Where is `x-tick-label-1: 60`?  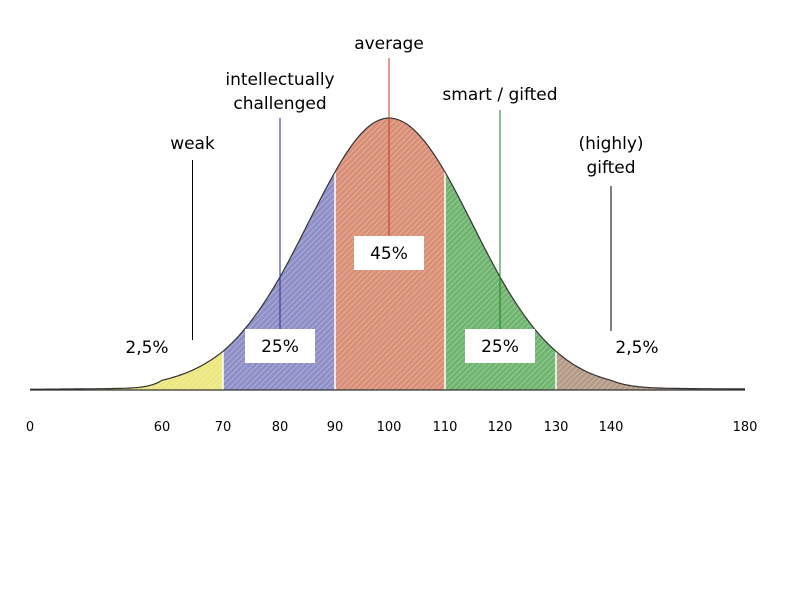
x-tick-label-1: 60 is located at coordinates (162, 427).